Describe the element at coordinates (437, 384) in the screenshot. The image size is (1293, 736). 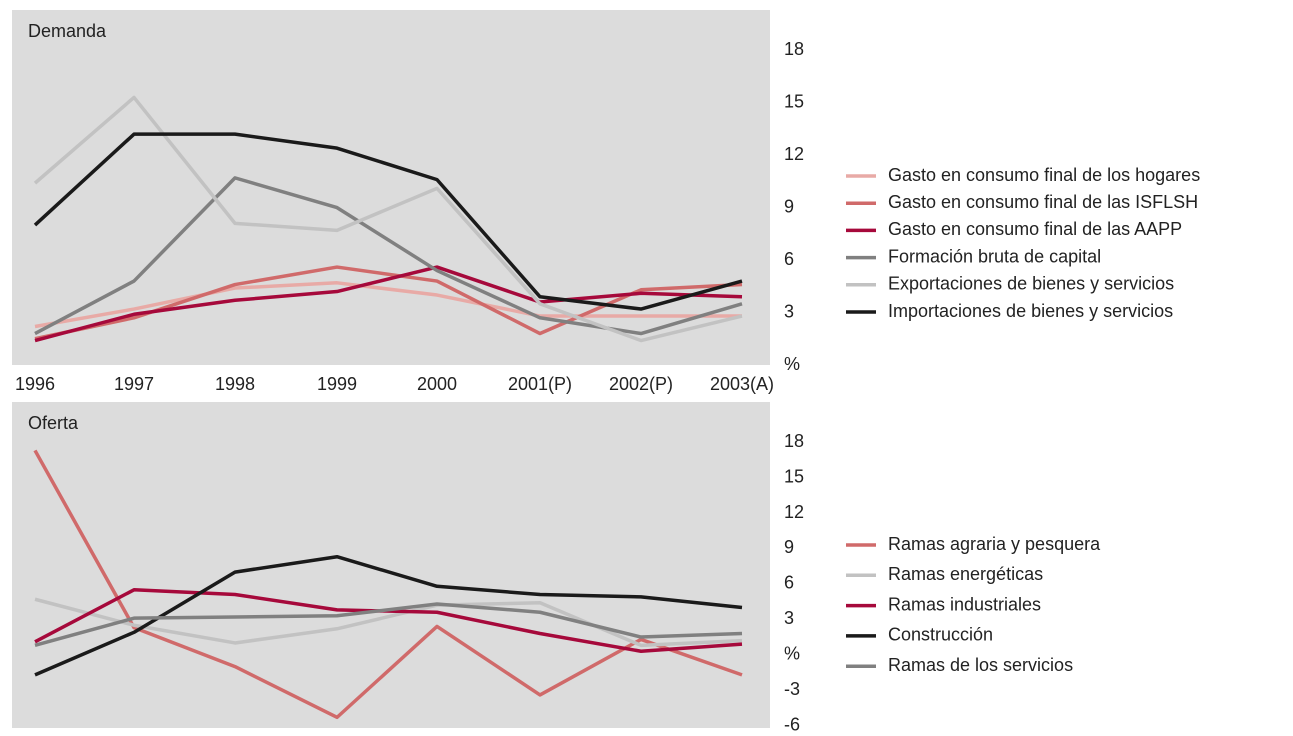
I see `x-tick-label: 2000` at that location.